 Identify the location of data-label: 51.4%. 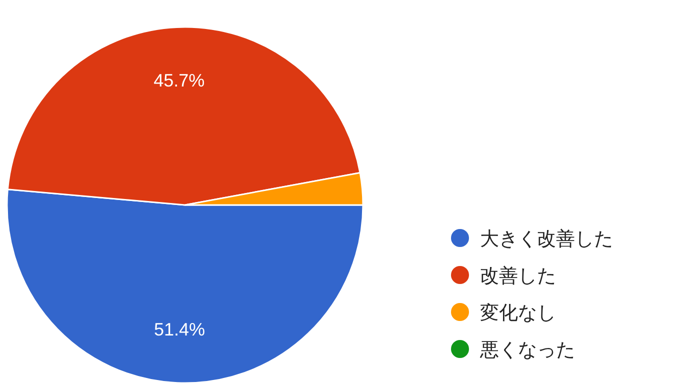
(180, 329).